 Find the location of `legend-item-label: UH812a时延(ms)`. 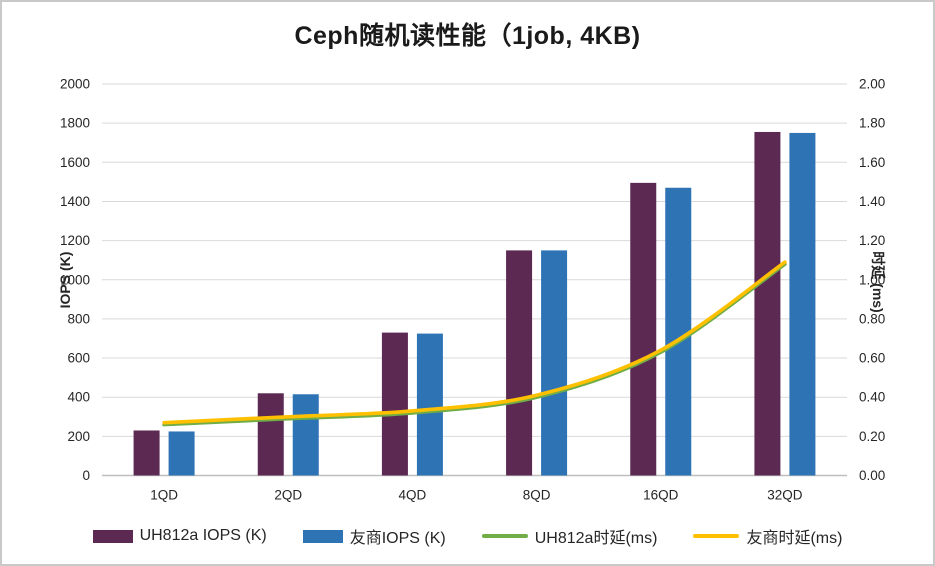

legend-item-label: UH812a时延(ms) is located at coordinates (596, 538).